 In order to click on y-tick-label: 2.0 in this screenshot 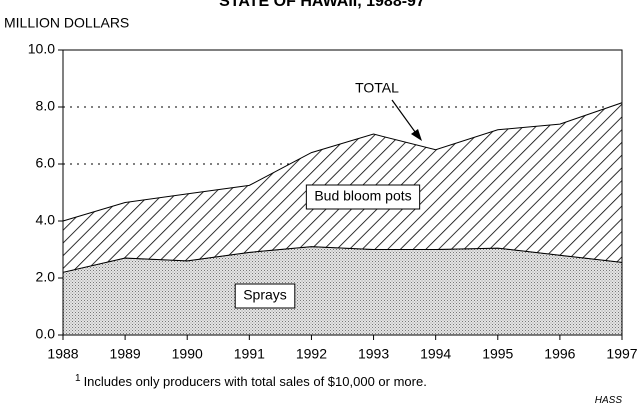, I will do `click(46, 277)`.